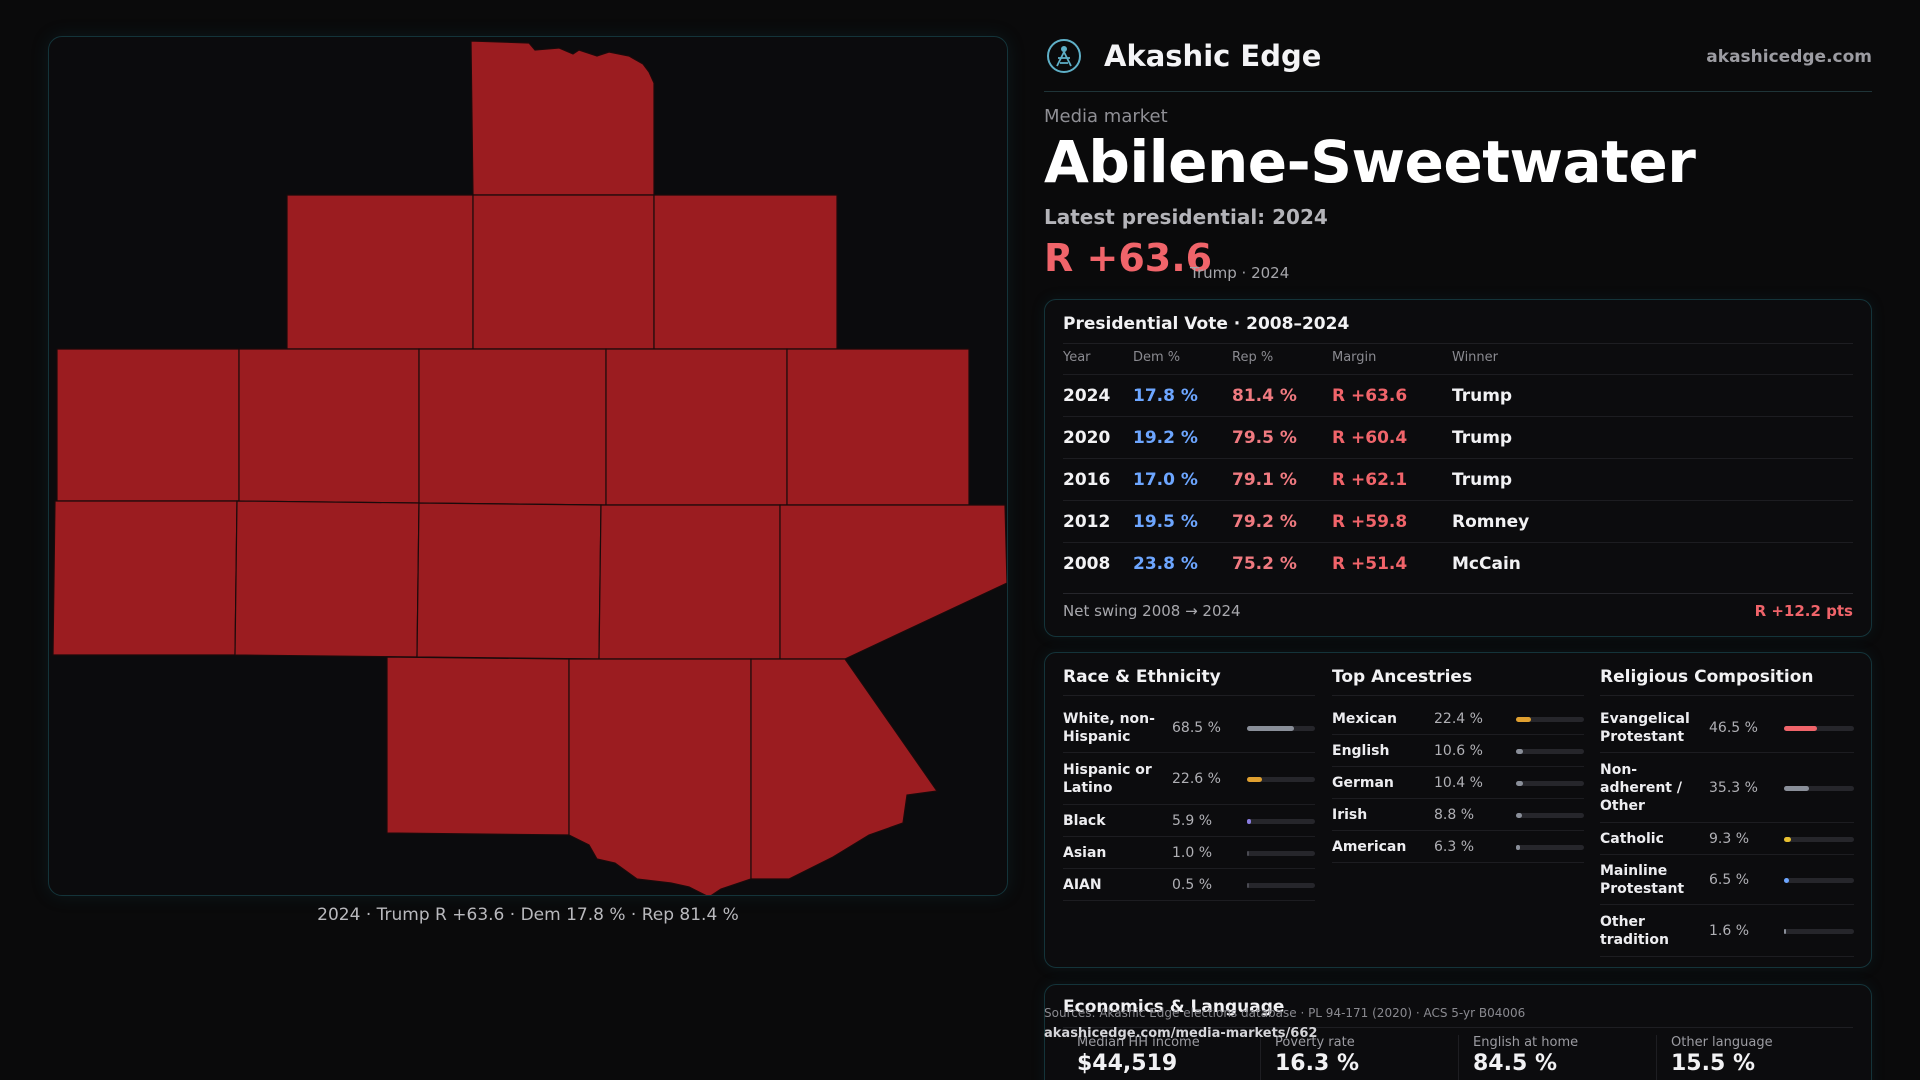  What do you see at coordinates (1087, 396) in the screenshot?
I see `vote-year: 2024` at bounding box center [1087, 396].